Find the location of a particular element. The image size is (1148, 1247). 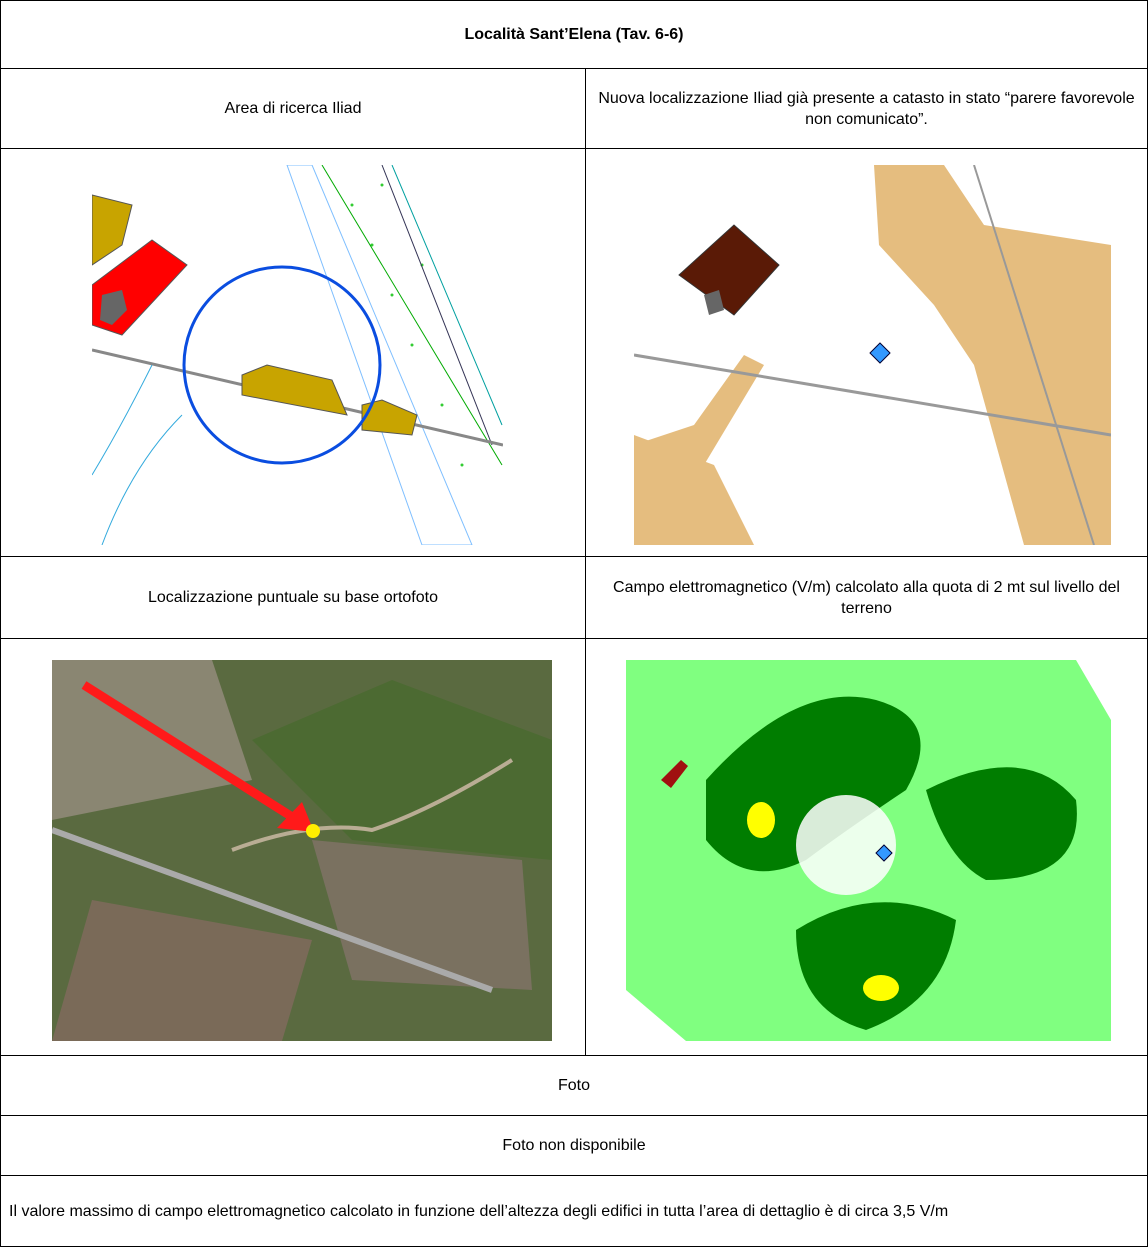

photo-status: Foto non disponibile is located at coordinates (574, 1145).